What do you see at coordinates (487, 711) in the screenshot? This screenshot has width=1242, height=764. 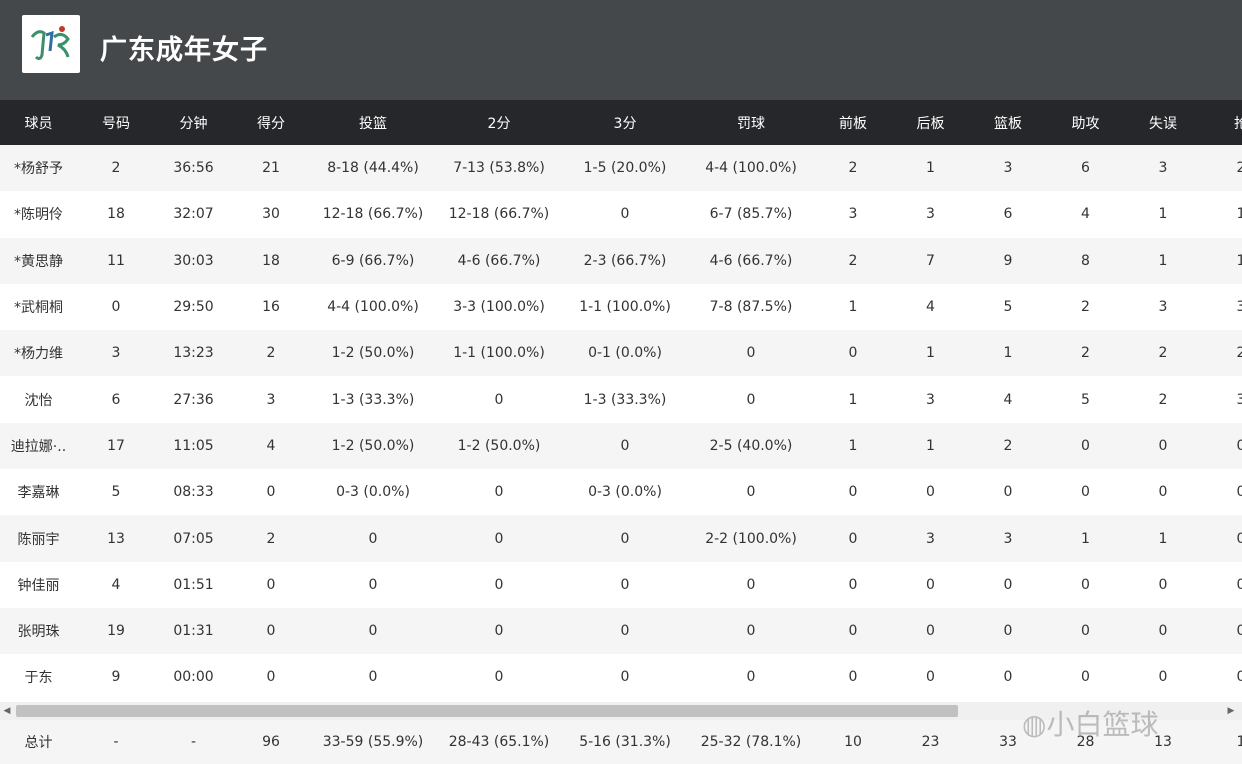 I see `scrollbar-thumb` at bounding box center [487, 711].